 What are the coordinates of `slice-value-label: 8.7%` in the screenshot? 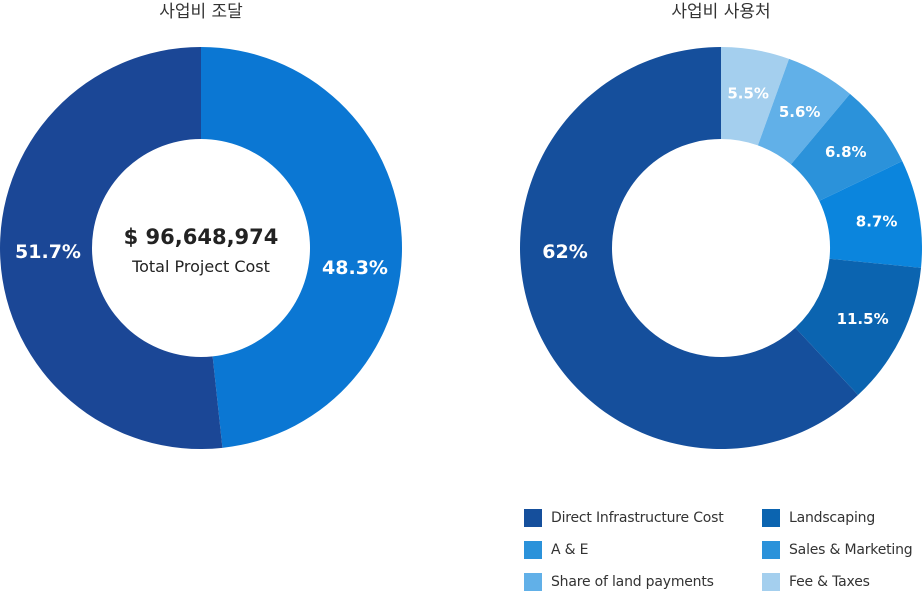 It's located at (877, 222).